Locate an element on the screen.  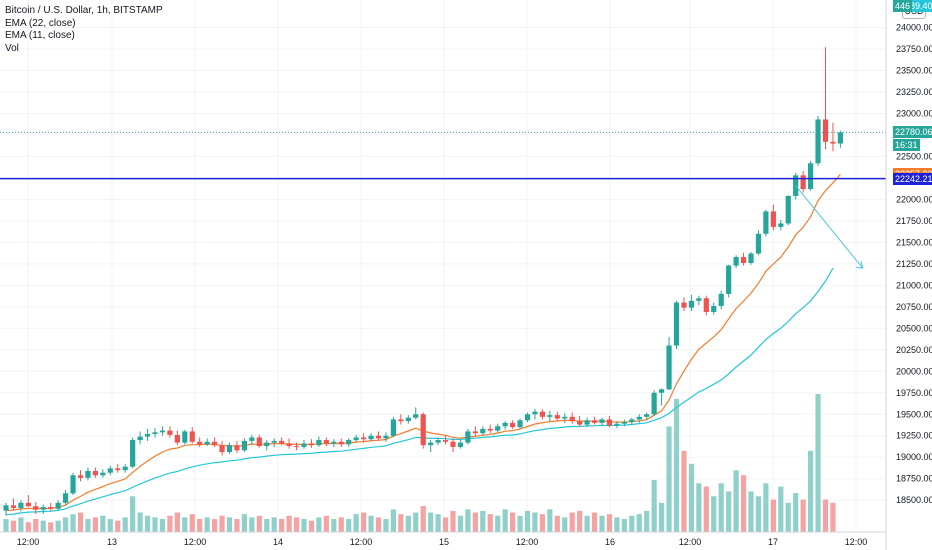
legend-symbol: Bitcoin / U.S. Dollar, 1h, BITSTAMP is located at coordinates (84, 10).